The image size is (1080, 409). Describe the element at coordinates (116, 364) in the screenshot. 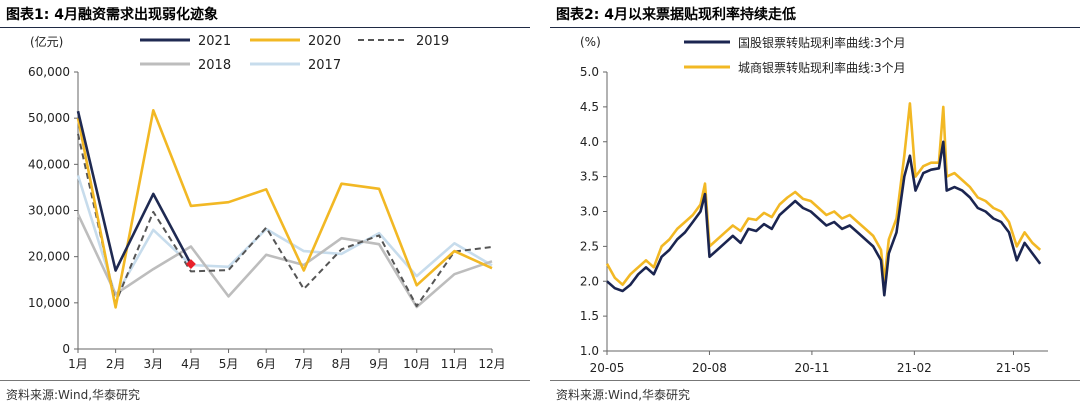

I see `x-tick-label: 2月` at that location.